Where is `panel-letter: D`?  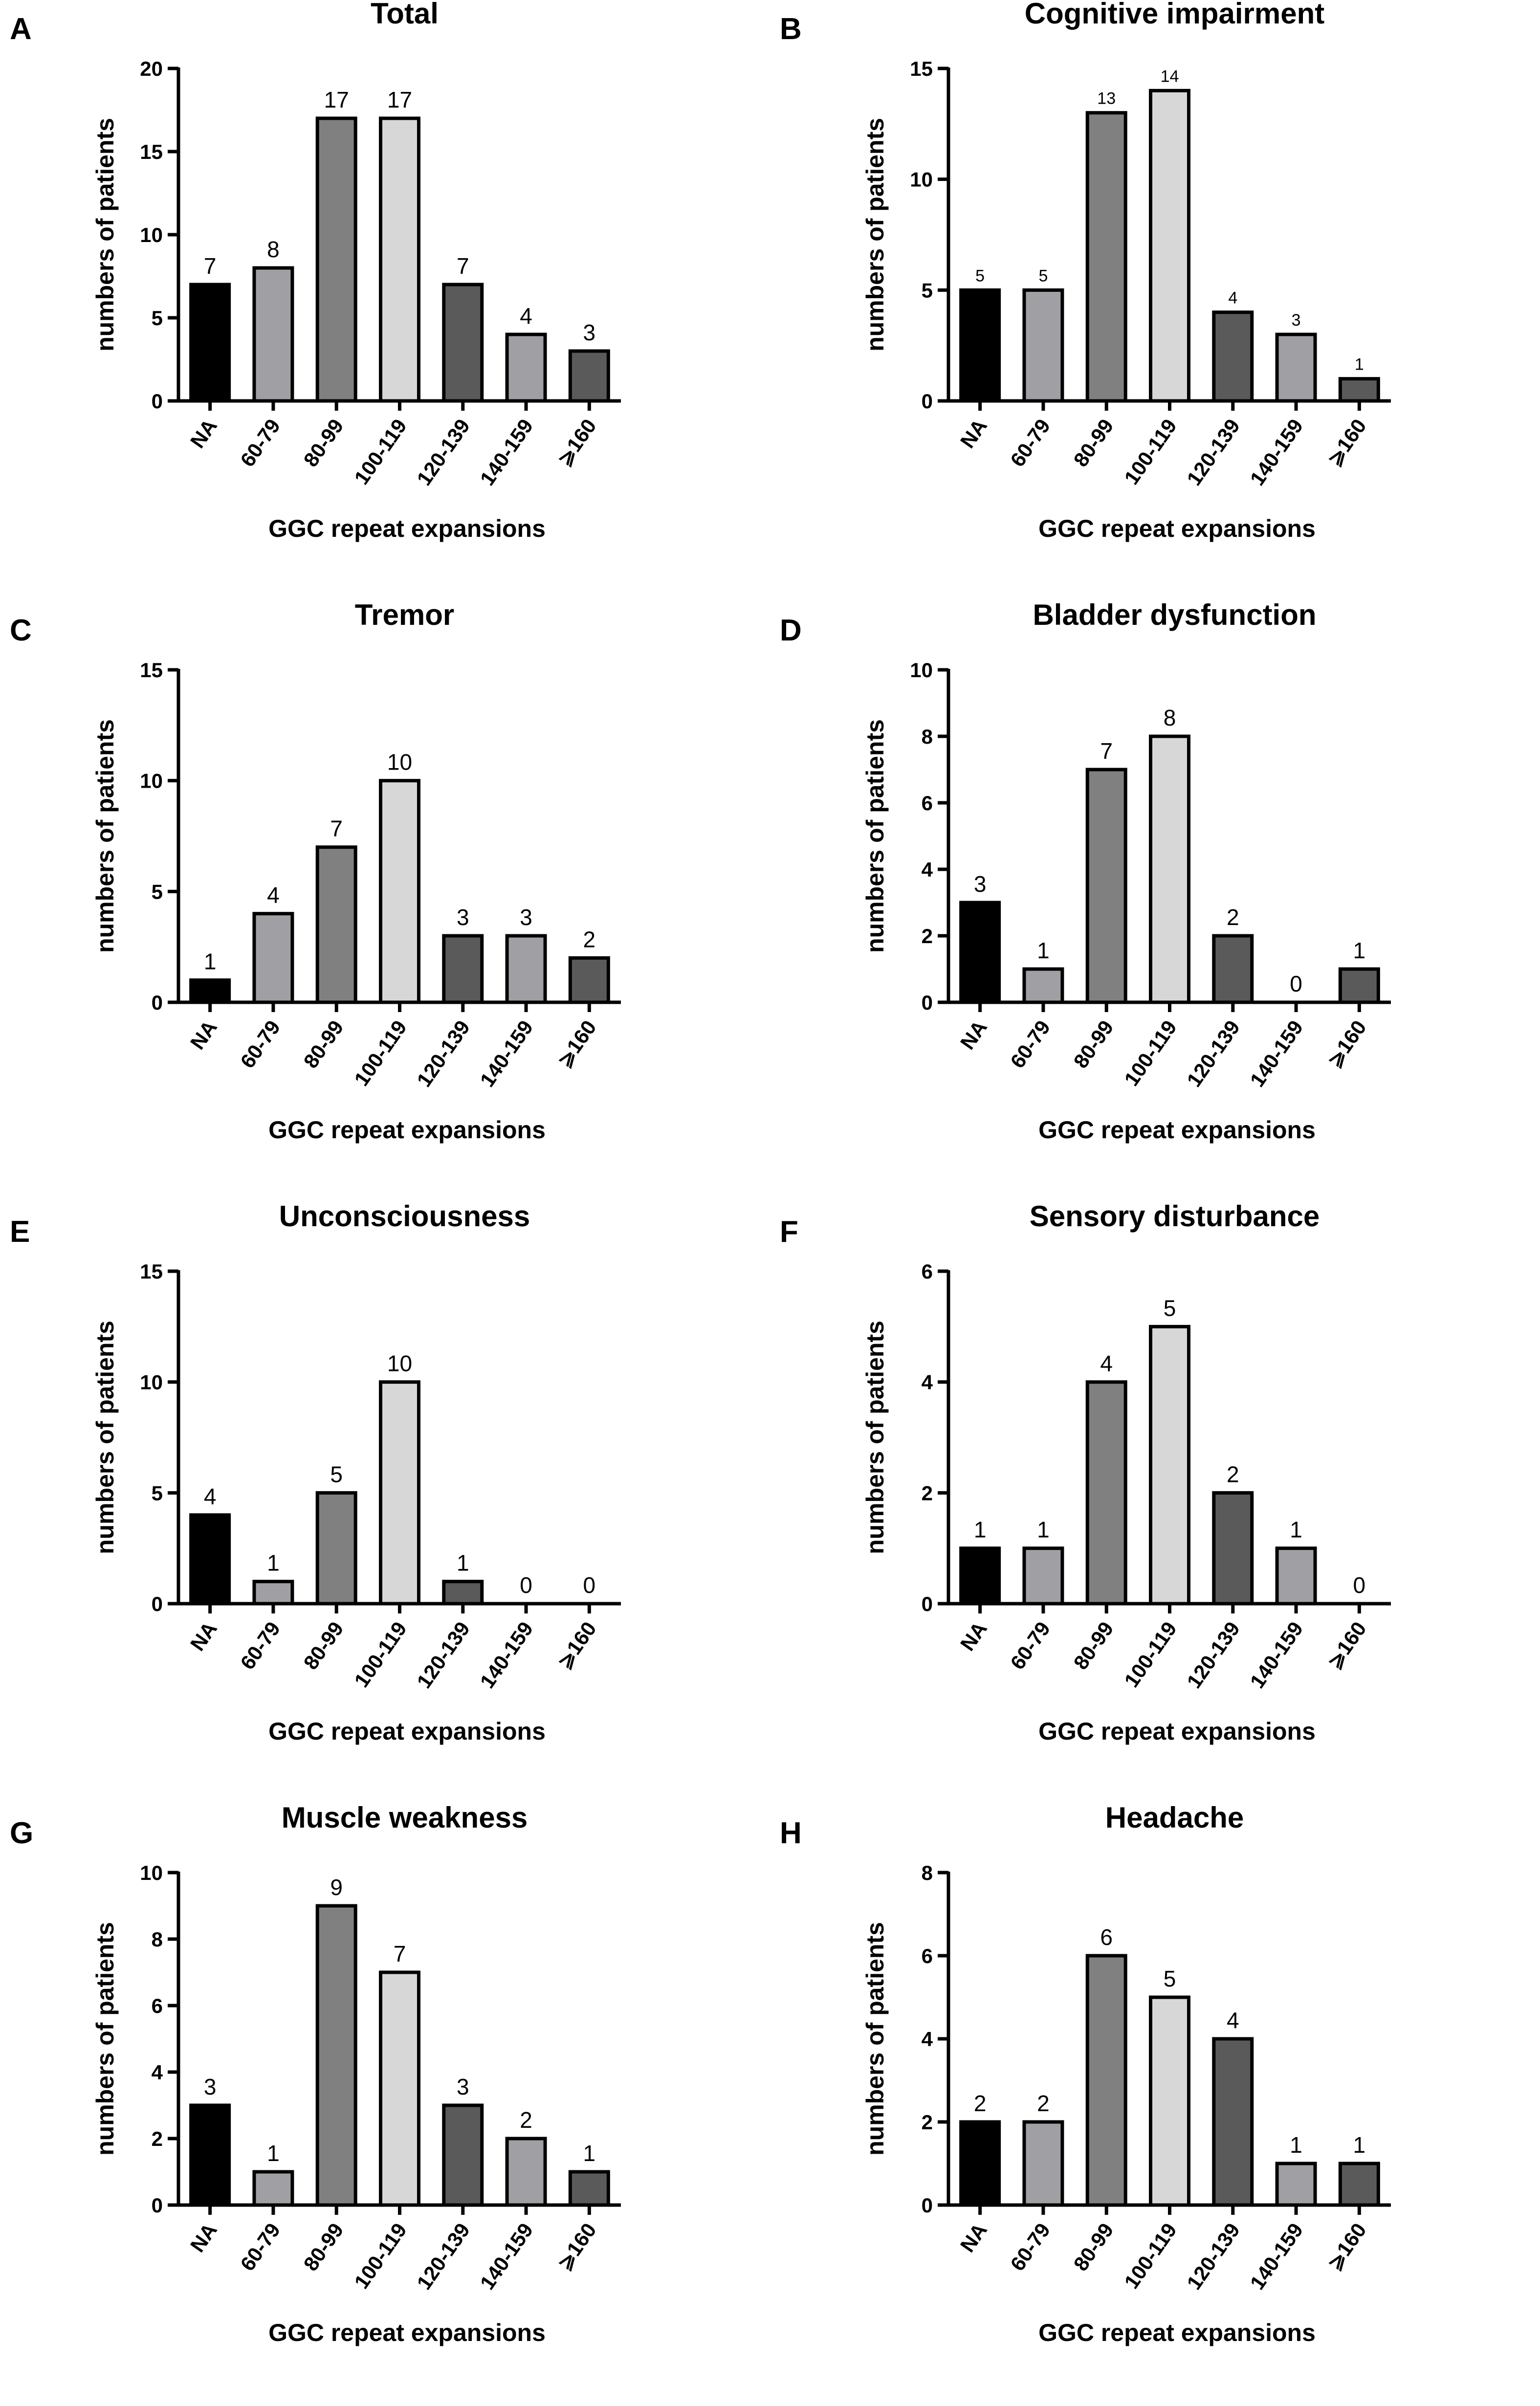 panel-letter: D is located at coordinates (791, 630).